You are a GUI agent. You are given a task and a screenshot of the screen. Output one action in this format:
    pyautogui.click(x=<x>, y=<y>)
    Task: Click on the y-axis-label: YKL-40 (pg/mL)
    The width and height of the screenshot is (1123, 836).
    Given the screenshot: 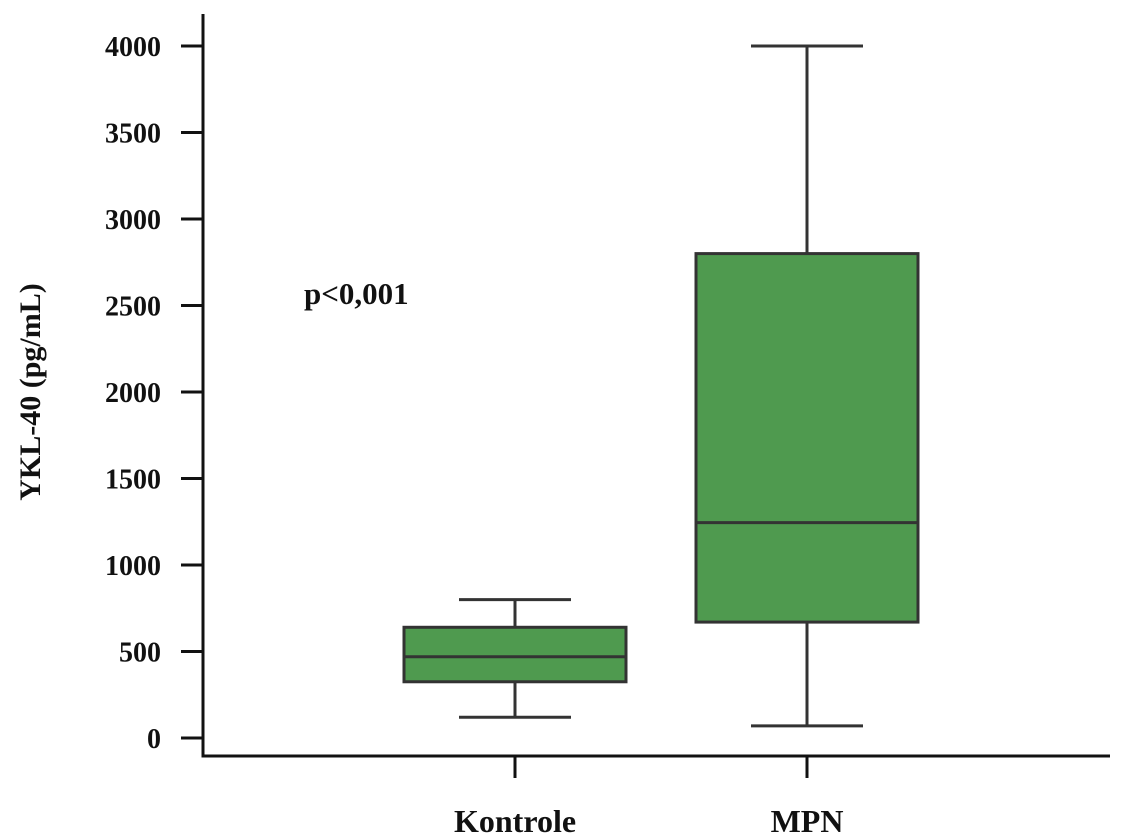 What is the action you would take?
    pyautogui.click(x=30, y=392)
    